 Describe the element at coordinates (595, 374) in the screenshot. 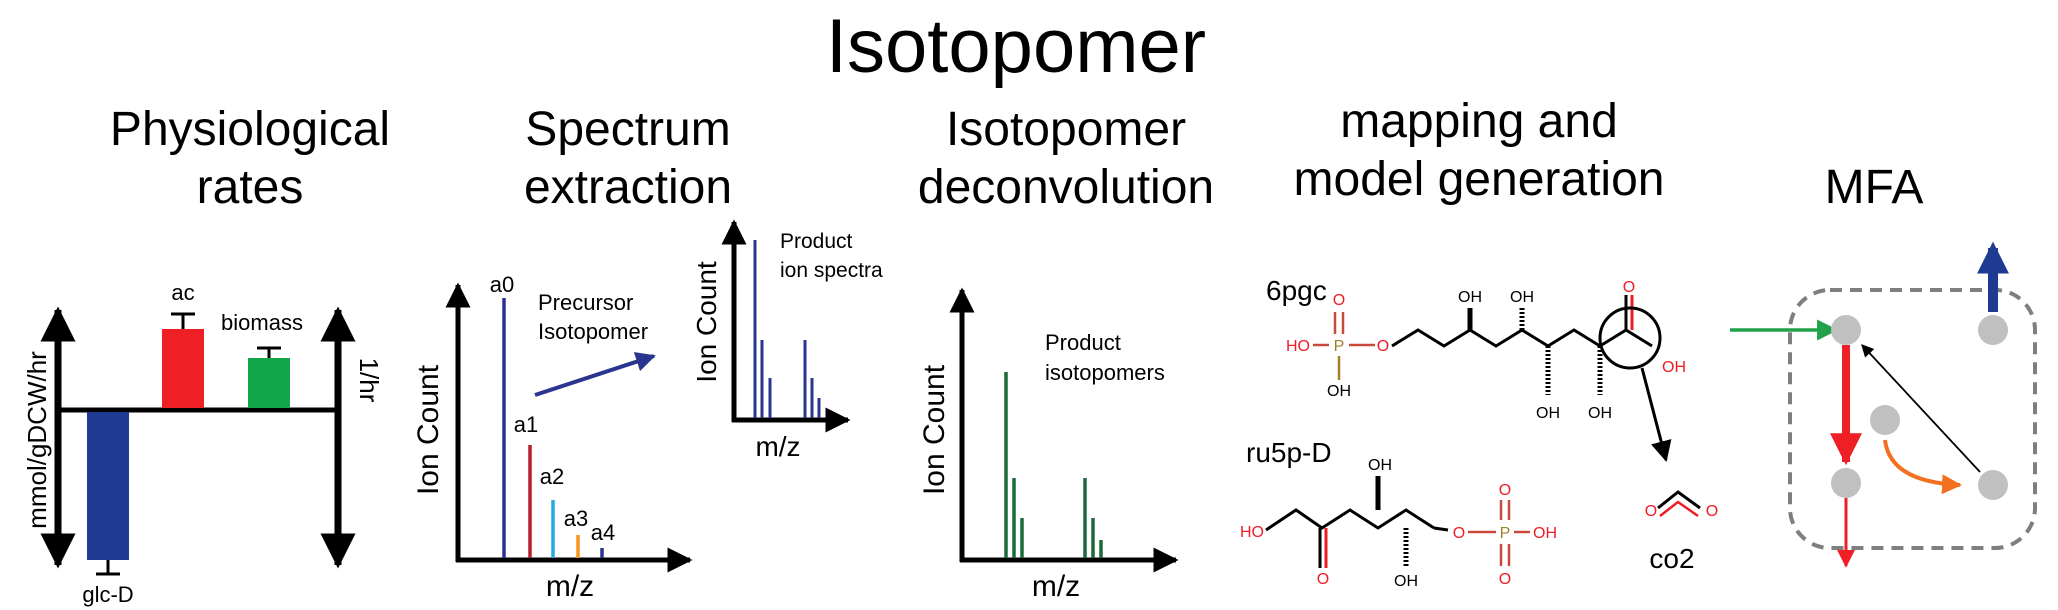

I see `precursor-arrow` at that location.